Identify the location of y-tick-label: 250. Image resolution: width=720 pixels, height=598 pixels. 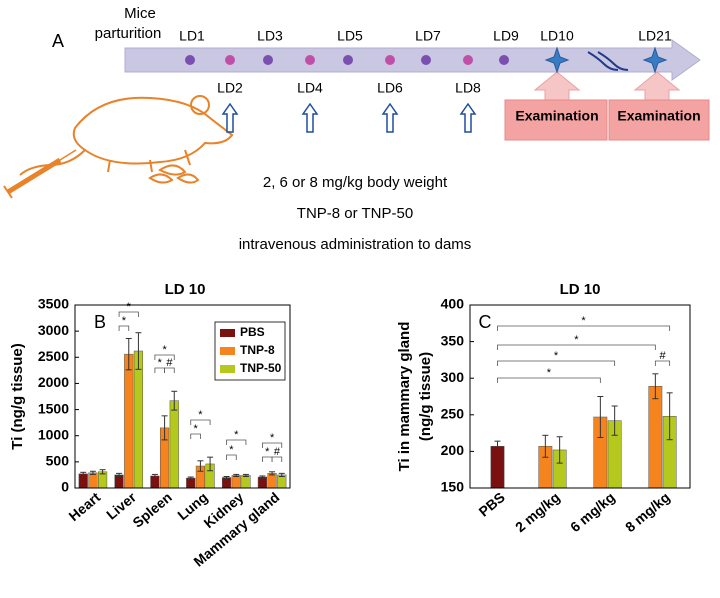
(453, 414).